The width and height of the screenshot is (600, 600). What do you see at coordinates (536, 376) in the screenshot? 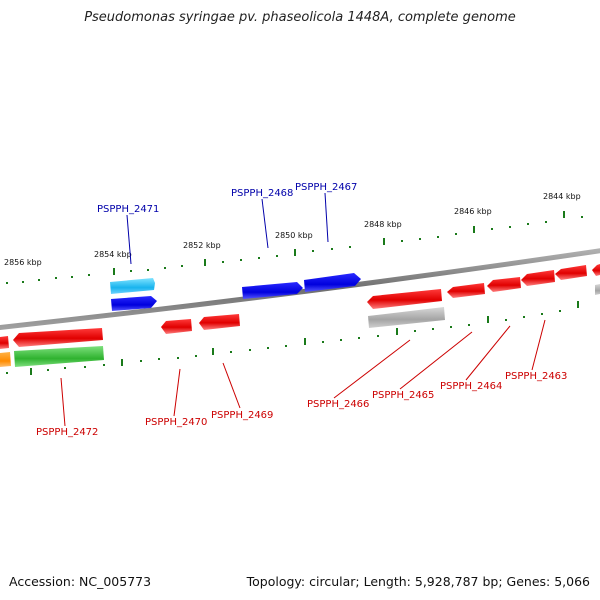
I see `gene-label-reverse: PSPPH_2463` at bounding box center [536, 376].